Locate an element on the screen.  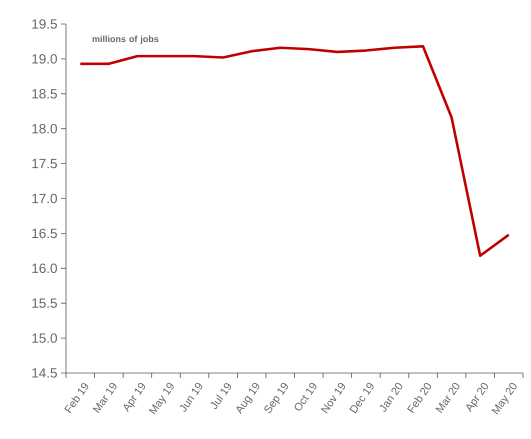
y-tick-label: 15.0 is located at coordinates (44, 338).